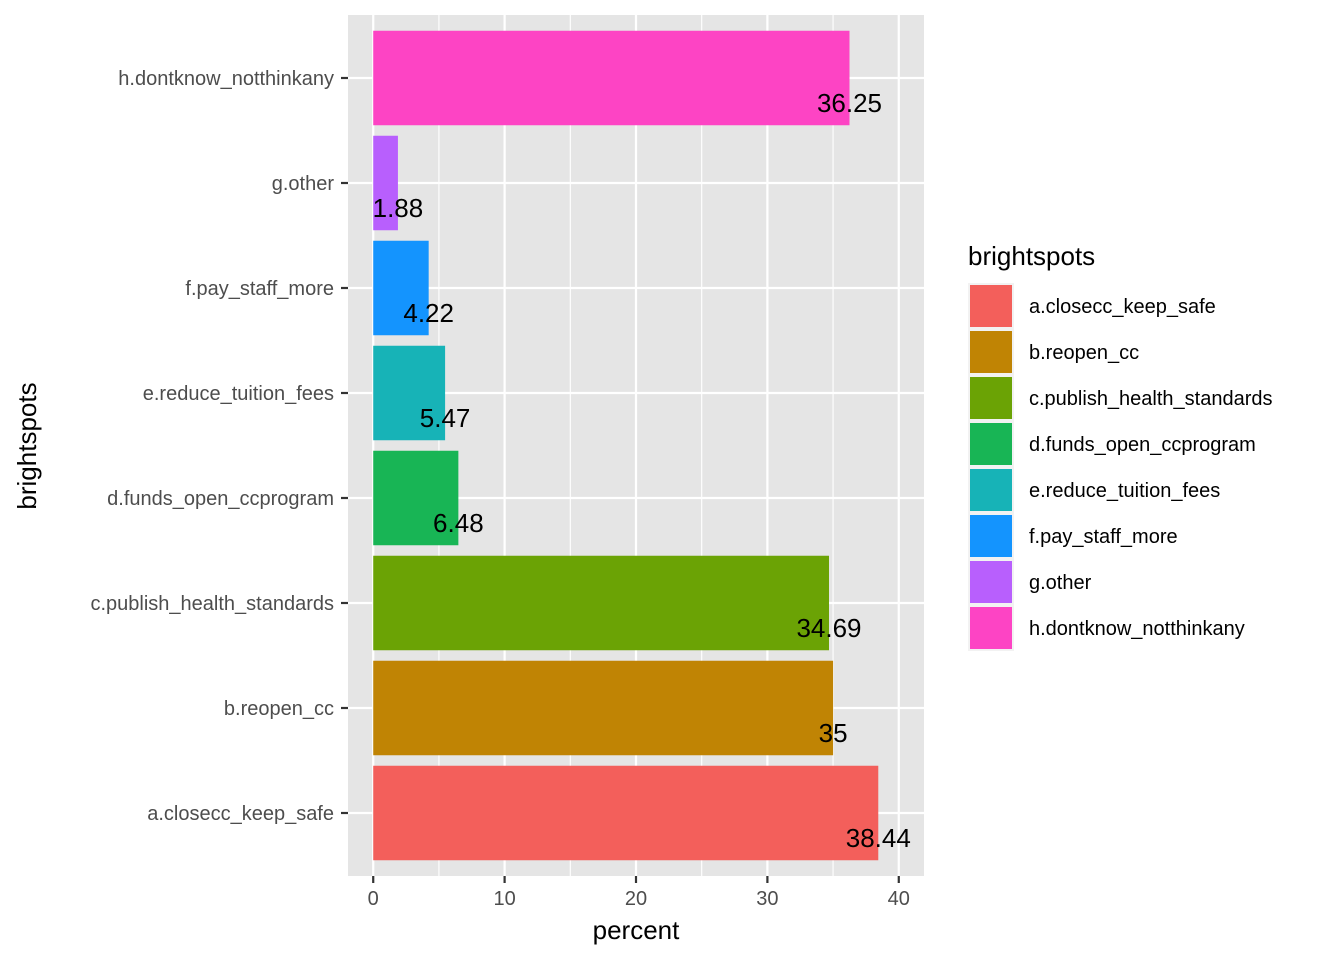 The image size is (1344, 960). What do you see at coordinates (603, 708) in the screenshot?
I see `bar-b.reopen_cc` at bounding box center [603, 708].